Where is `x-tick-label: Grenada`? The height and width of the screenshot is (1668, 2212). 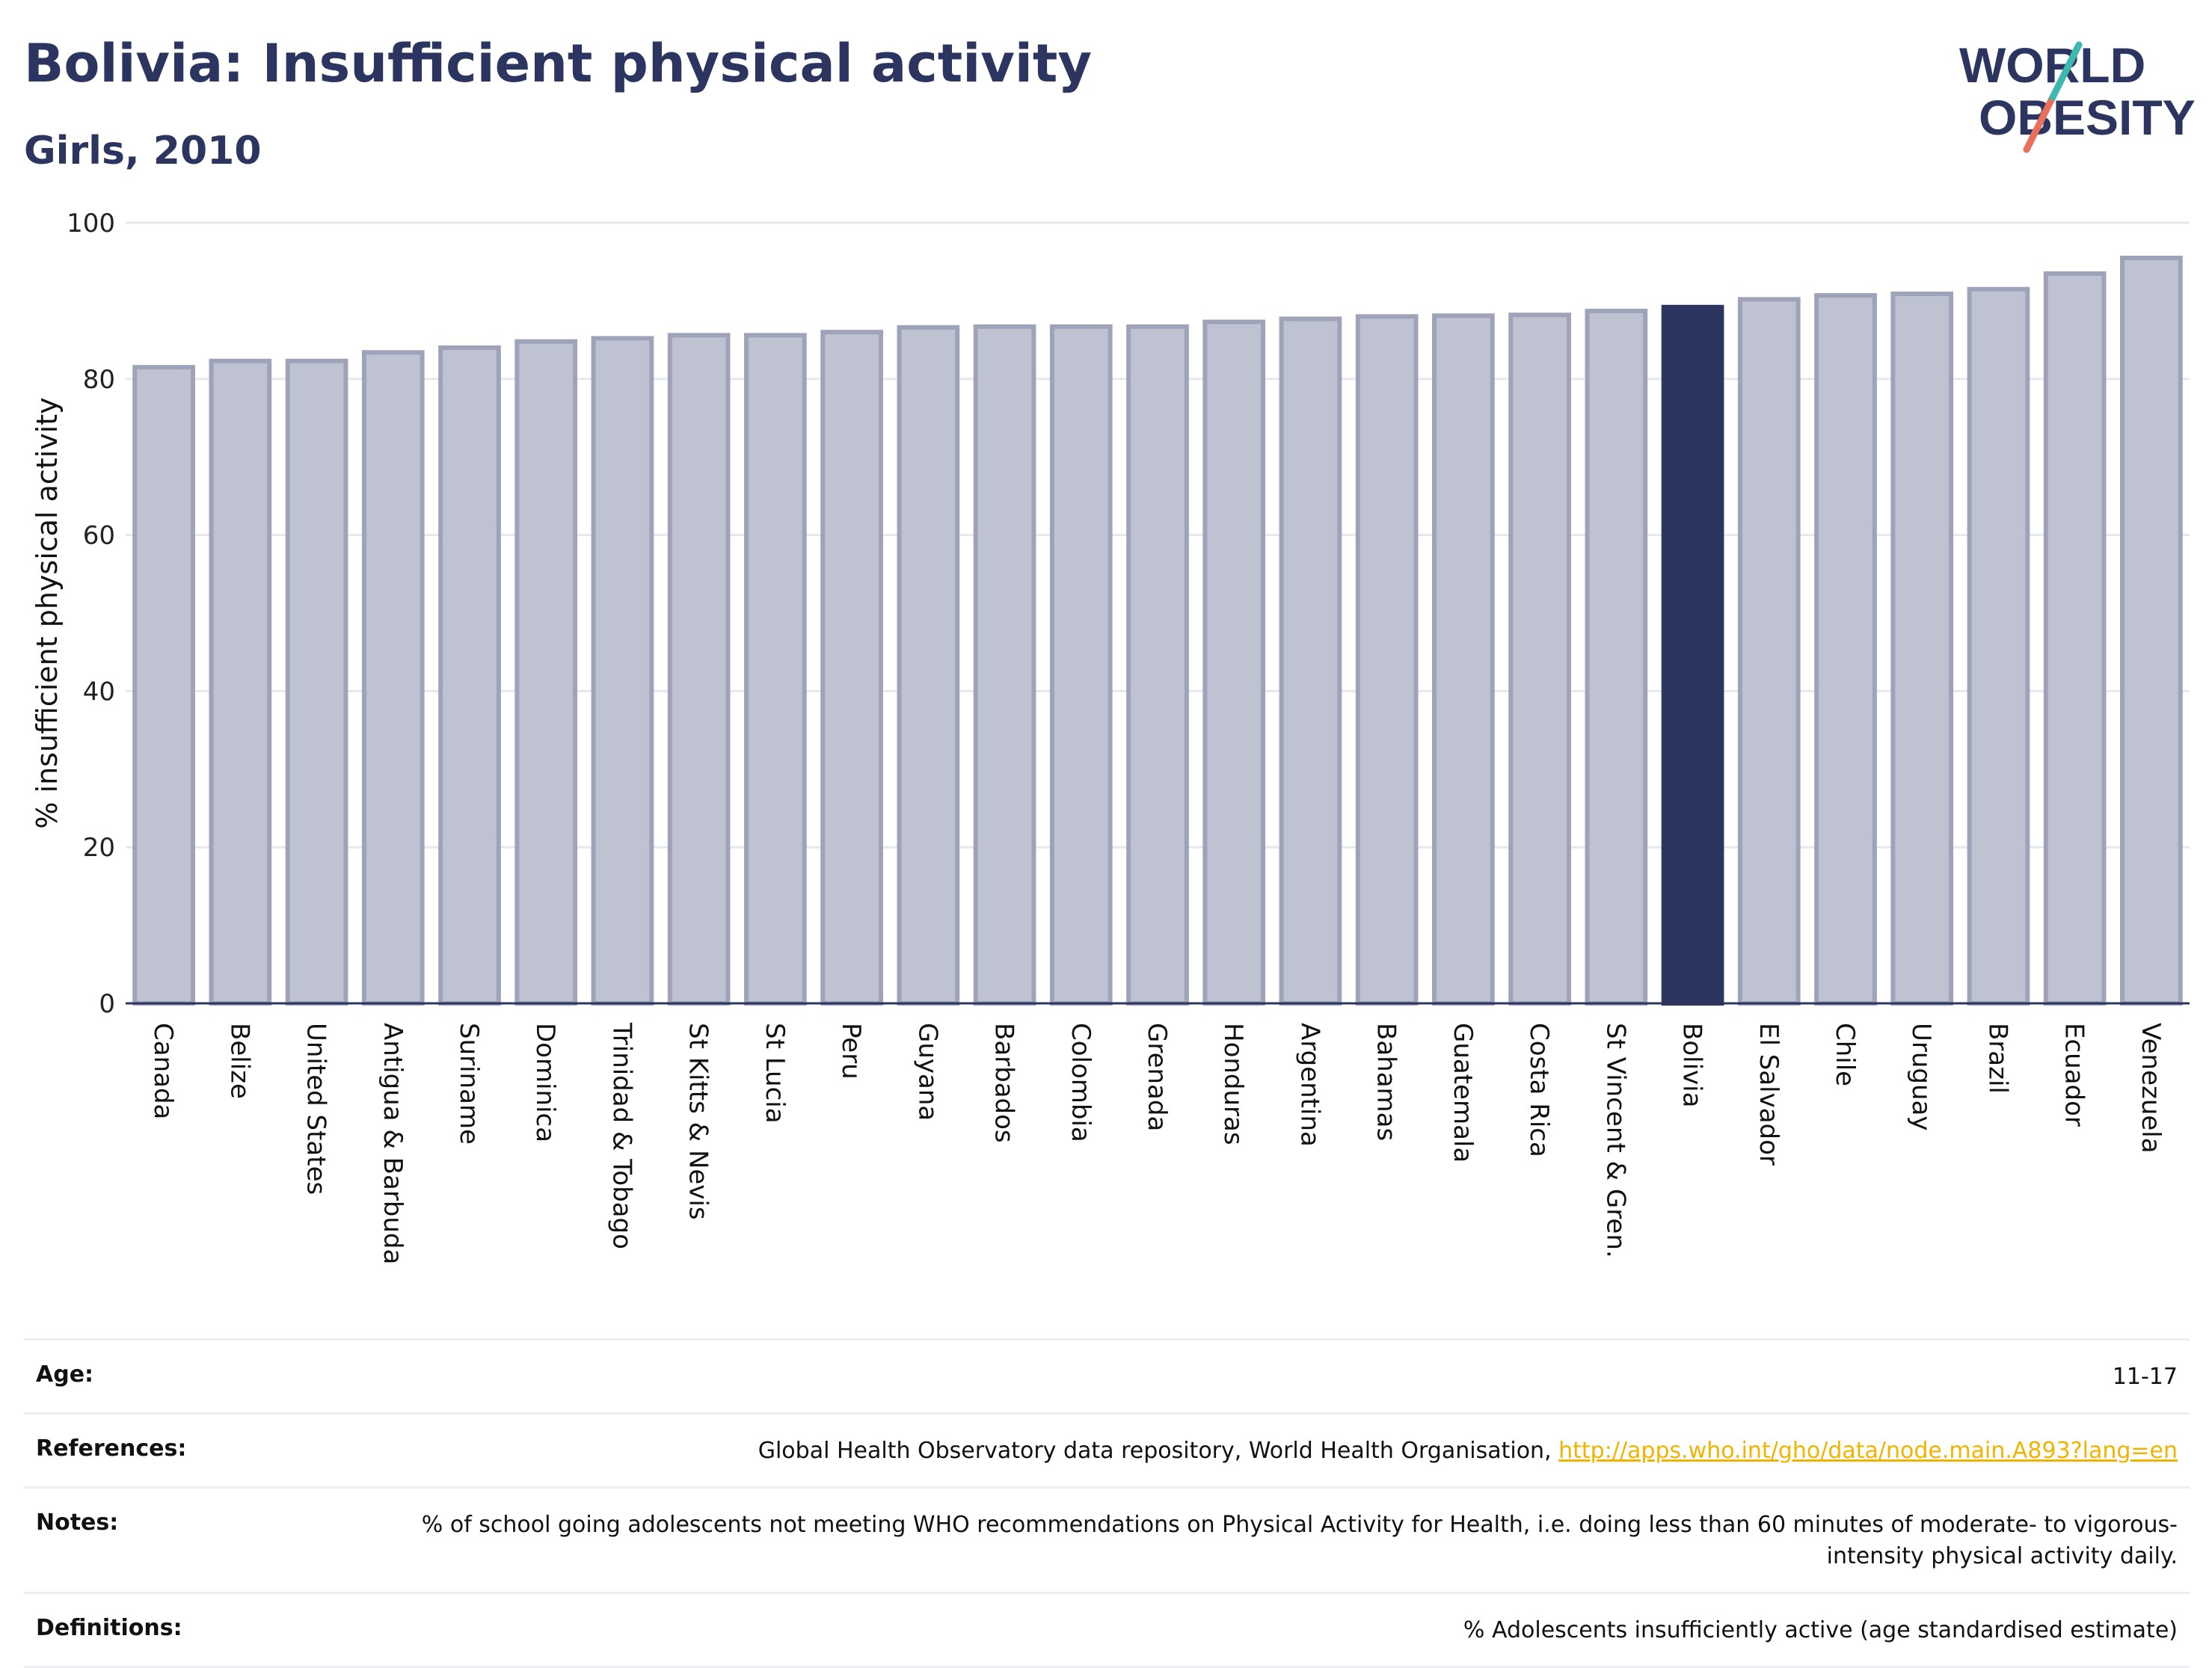
x-tick-label: Grenada is located at coordinates (1157, 1077).